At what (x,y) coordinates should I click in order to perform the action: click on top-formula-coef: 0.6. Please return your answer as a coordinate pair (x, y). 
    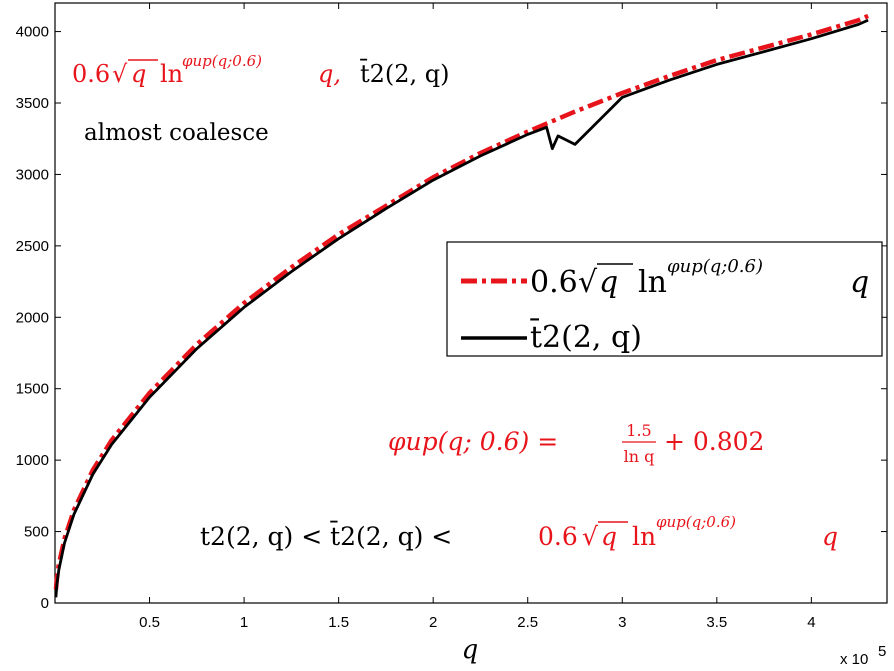
    Looking at the image, I should click on (91, 74).